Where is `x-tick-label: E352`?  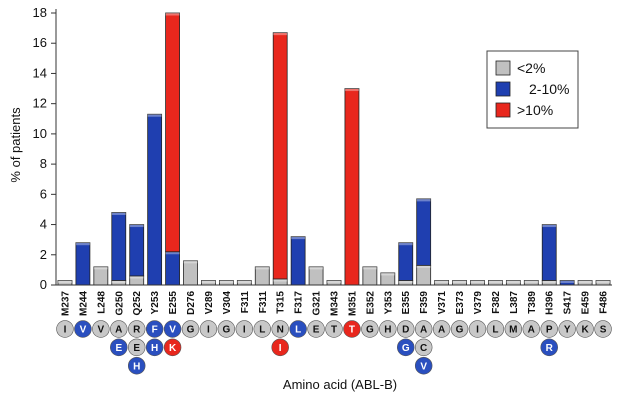 x-tick-label: E352 is located at coordinates (370, 303).